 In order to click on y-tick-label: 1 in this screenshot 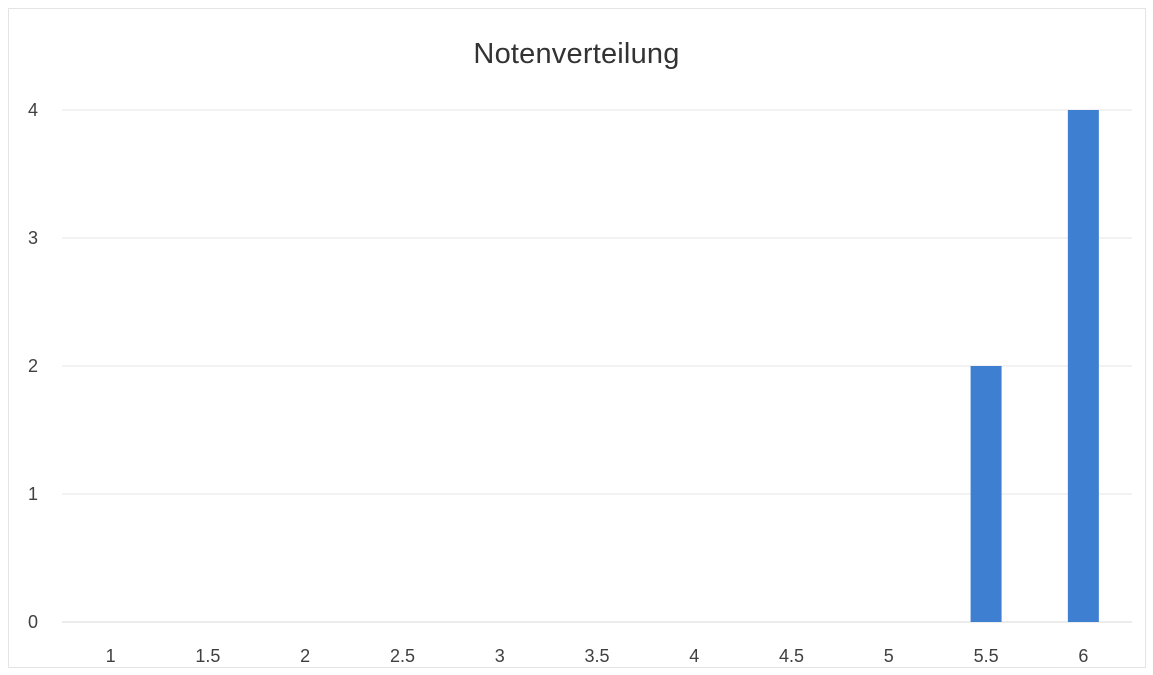, I will do `click(33, 494)`.